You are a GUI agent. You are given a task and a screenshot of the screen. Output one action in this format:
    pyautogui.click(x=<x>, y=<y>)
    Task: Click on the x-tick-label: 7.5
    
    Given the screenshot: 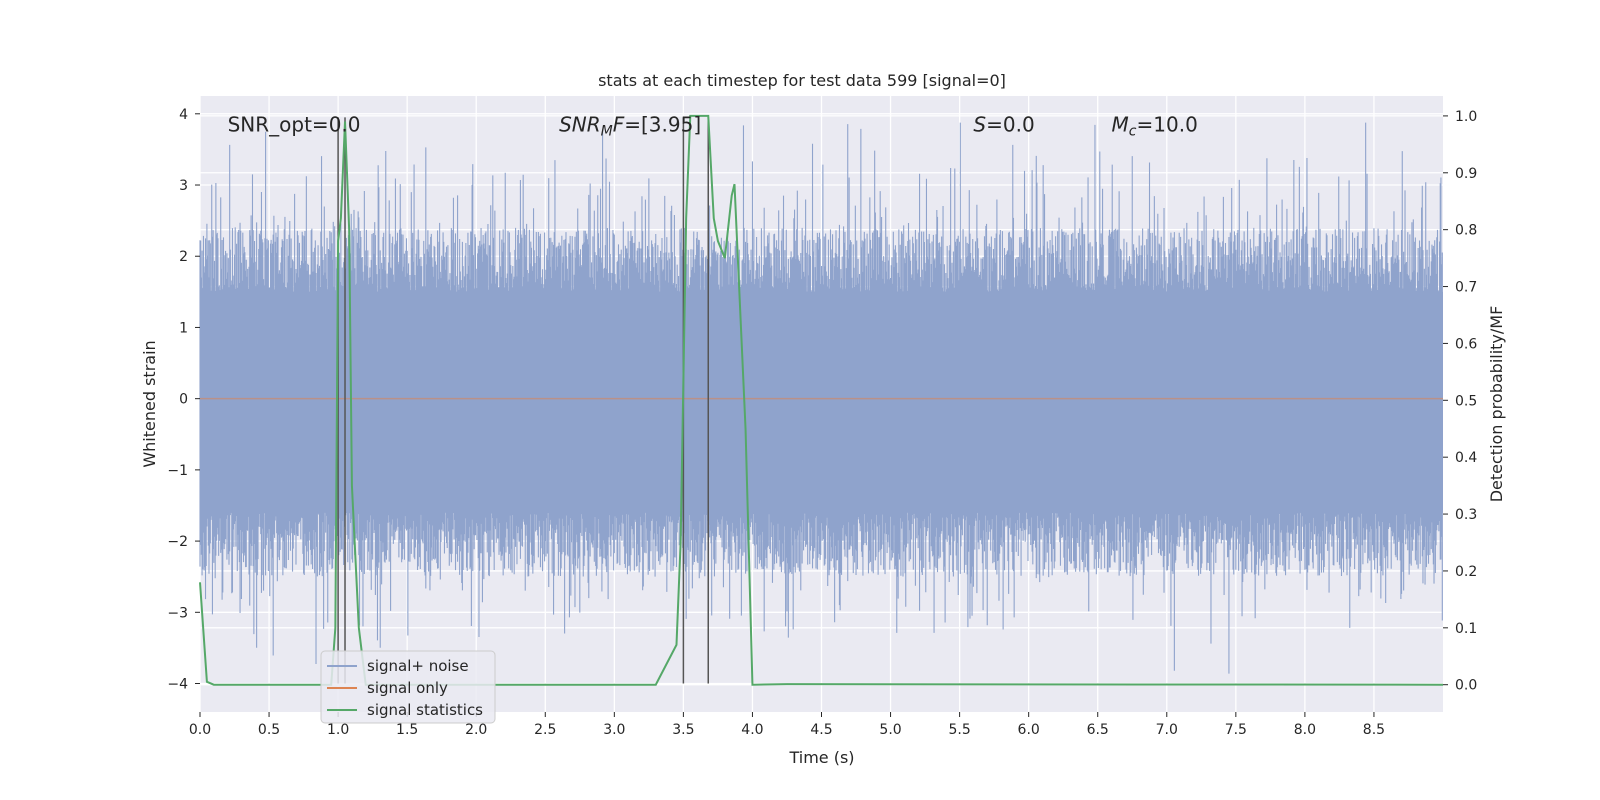 What is the action you would take?
    pyautogui.click(x=1236, y=730)
    